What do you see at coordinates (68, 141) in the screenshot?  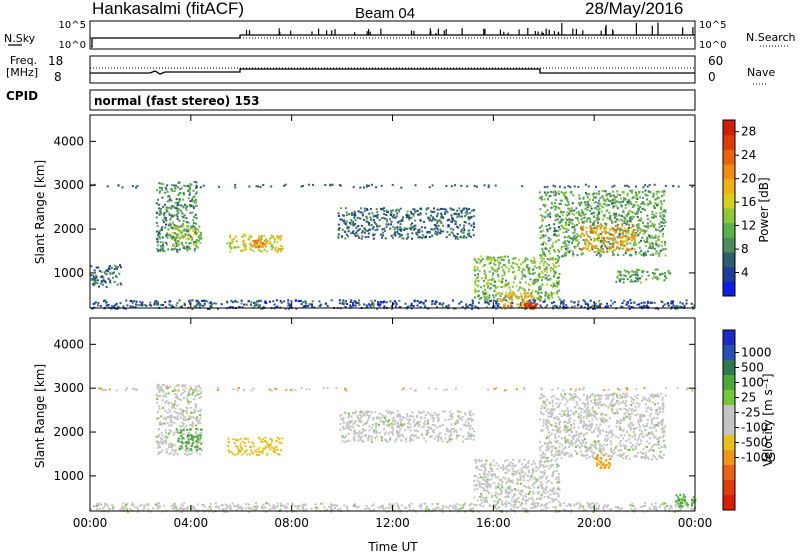 I see `y-tick-label: 4000` at bounding box center [68, 141].